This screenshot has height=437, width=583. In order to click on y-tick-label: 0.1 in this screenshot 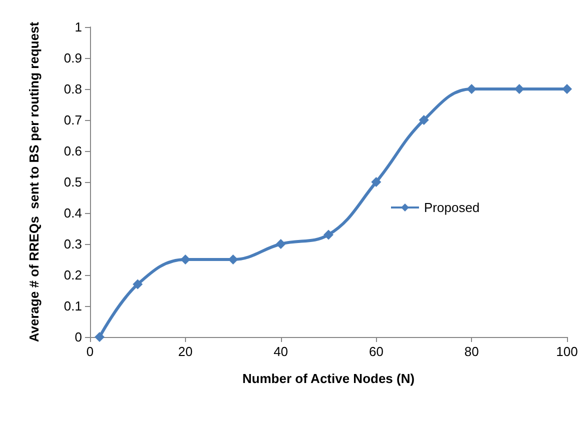, I will do `click(73, 306)`.